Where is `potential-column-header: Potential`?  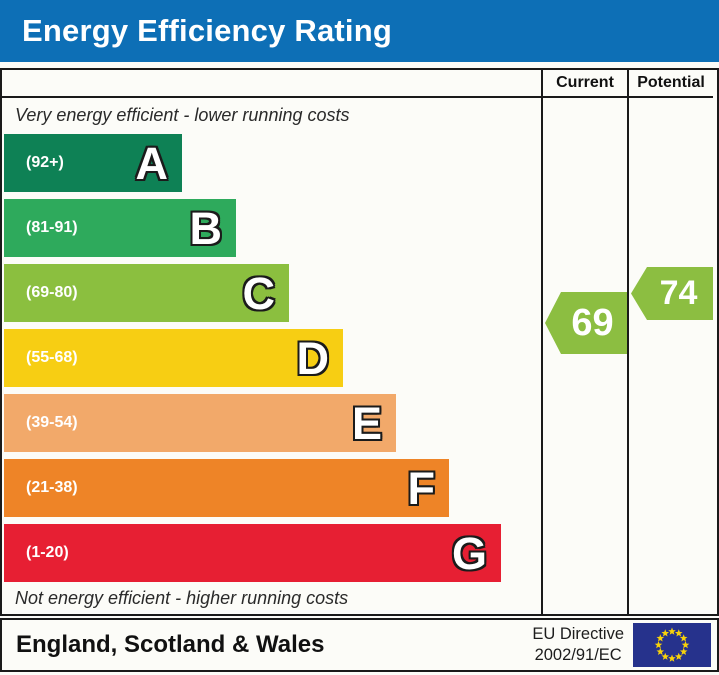
potential-column-header: Potential is located at coordinates (670, 84).